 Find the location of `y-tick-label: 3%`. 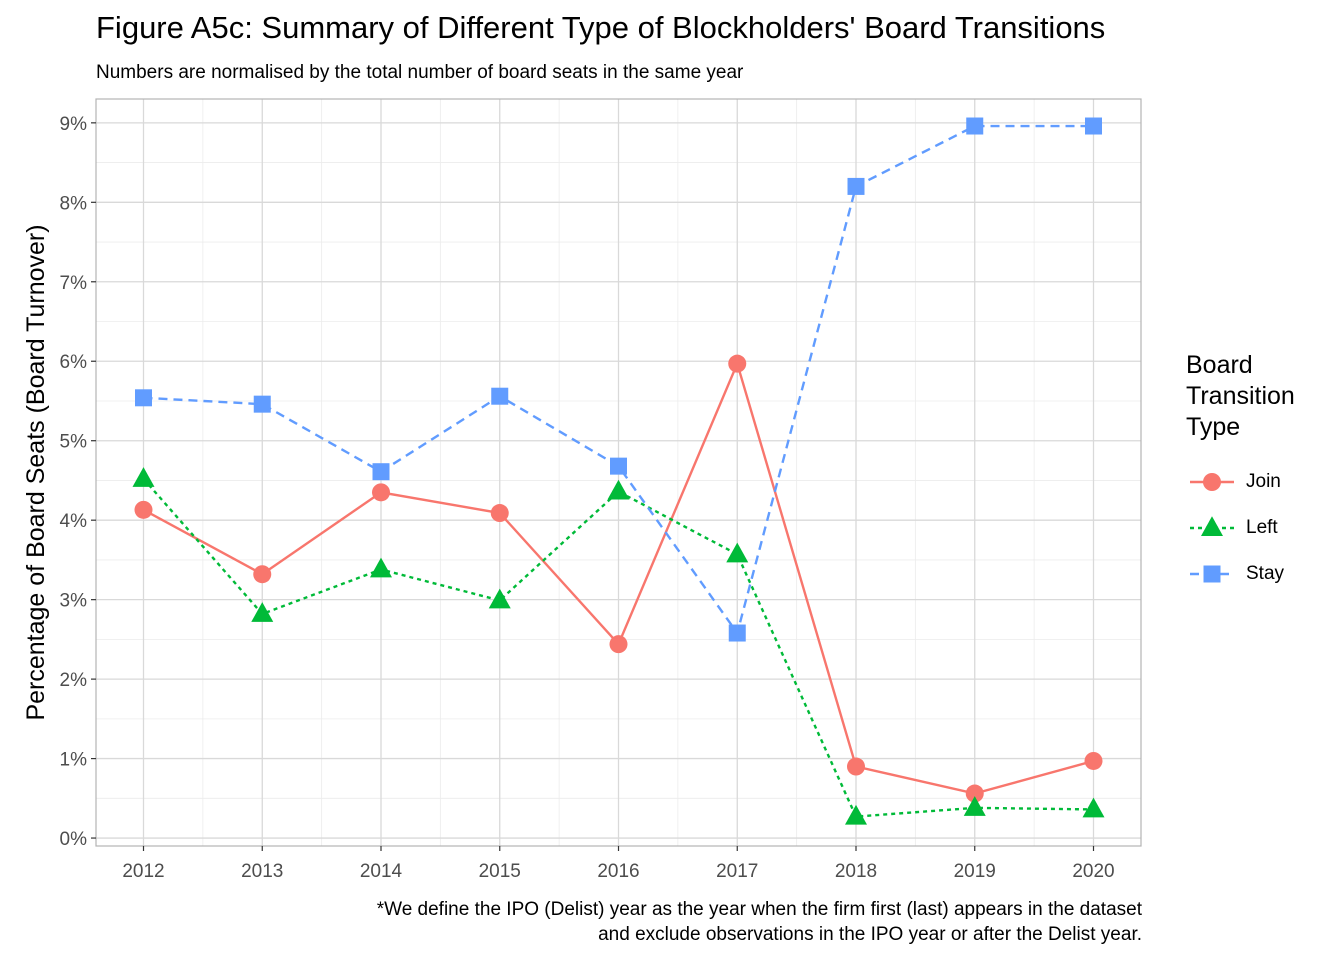

y-tick-label: 3% is located at coordinates (74, 601).